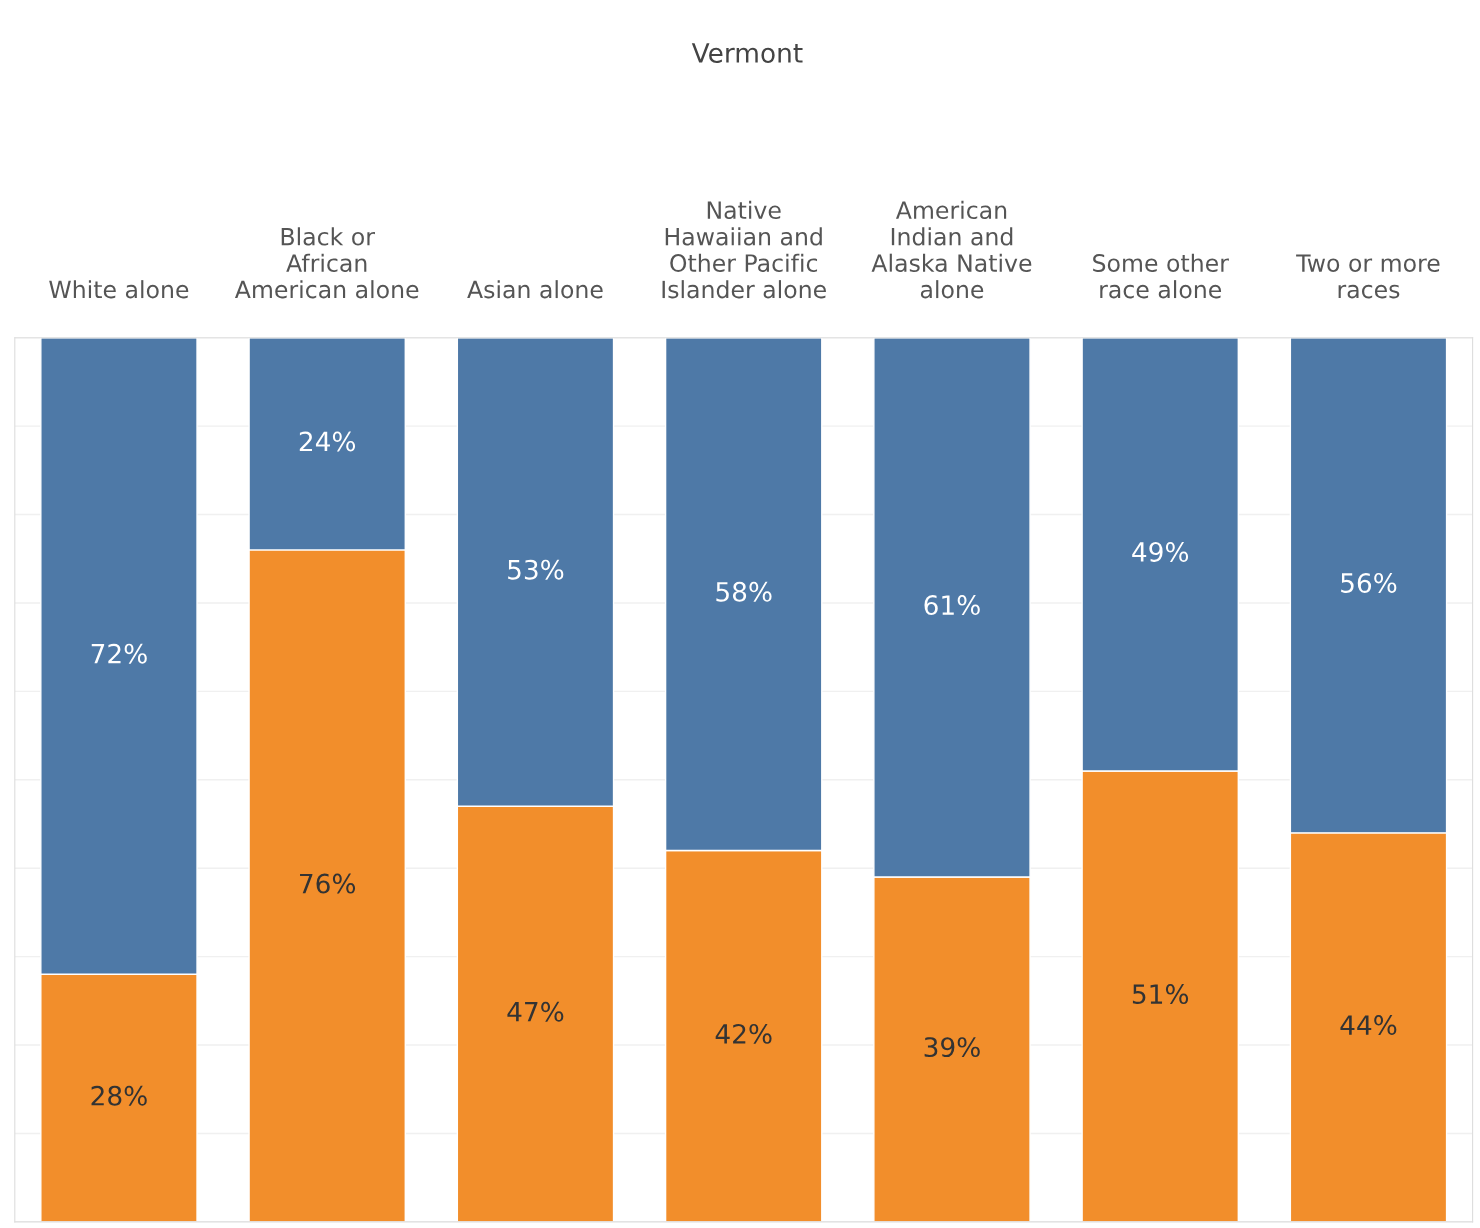 The image size is (1480, 1228). What do you see at coordinates (1369, 582) in the screenshot?
I see `data-label: 56%` at bounding box center [1369, 582].